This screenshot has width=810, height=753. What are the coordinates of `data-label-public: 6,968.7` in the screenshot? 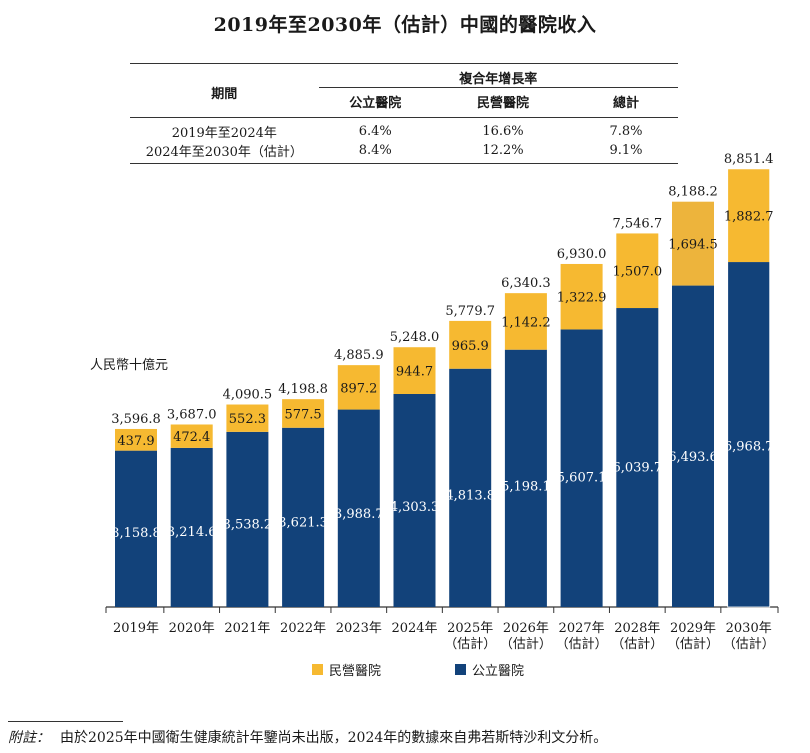 It's located at (749, 446).